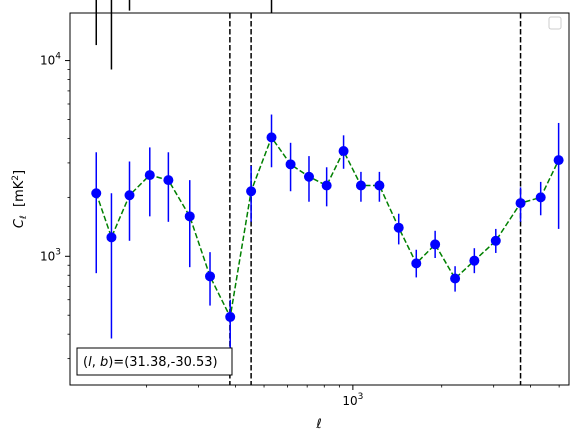 The width and height of the screenshot is (580, 441). What do you see at coordinates (19, 172) in the screenshot?
I see `y-axis-label-unit-close: ]` at bounding box center [19, 172].